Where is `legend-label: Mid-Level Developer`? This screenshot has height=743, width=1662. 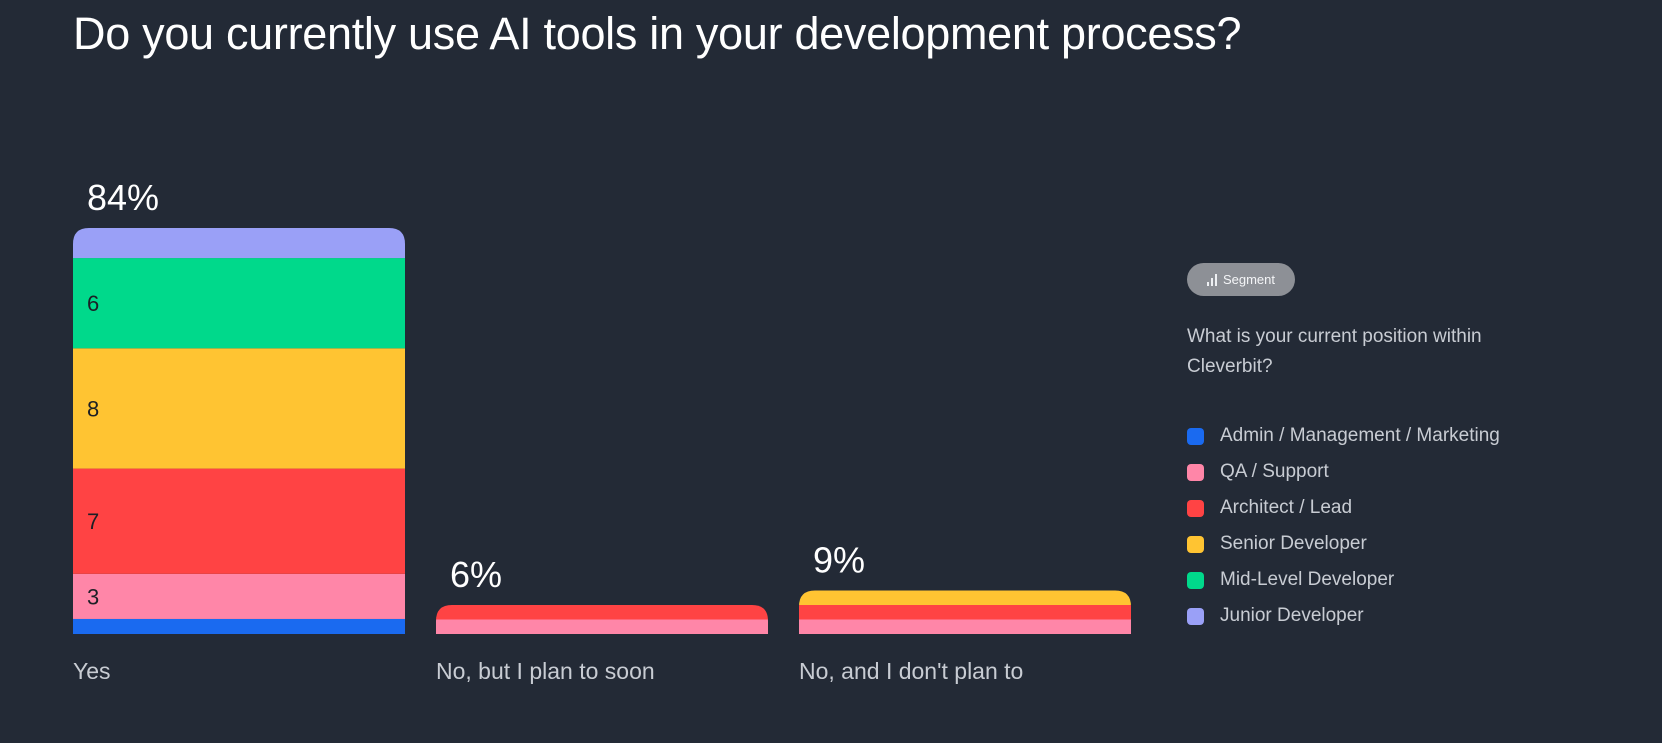 legend-label: Mid-Level Developer is located at coordinates (1307, 579).